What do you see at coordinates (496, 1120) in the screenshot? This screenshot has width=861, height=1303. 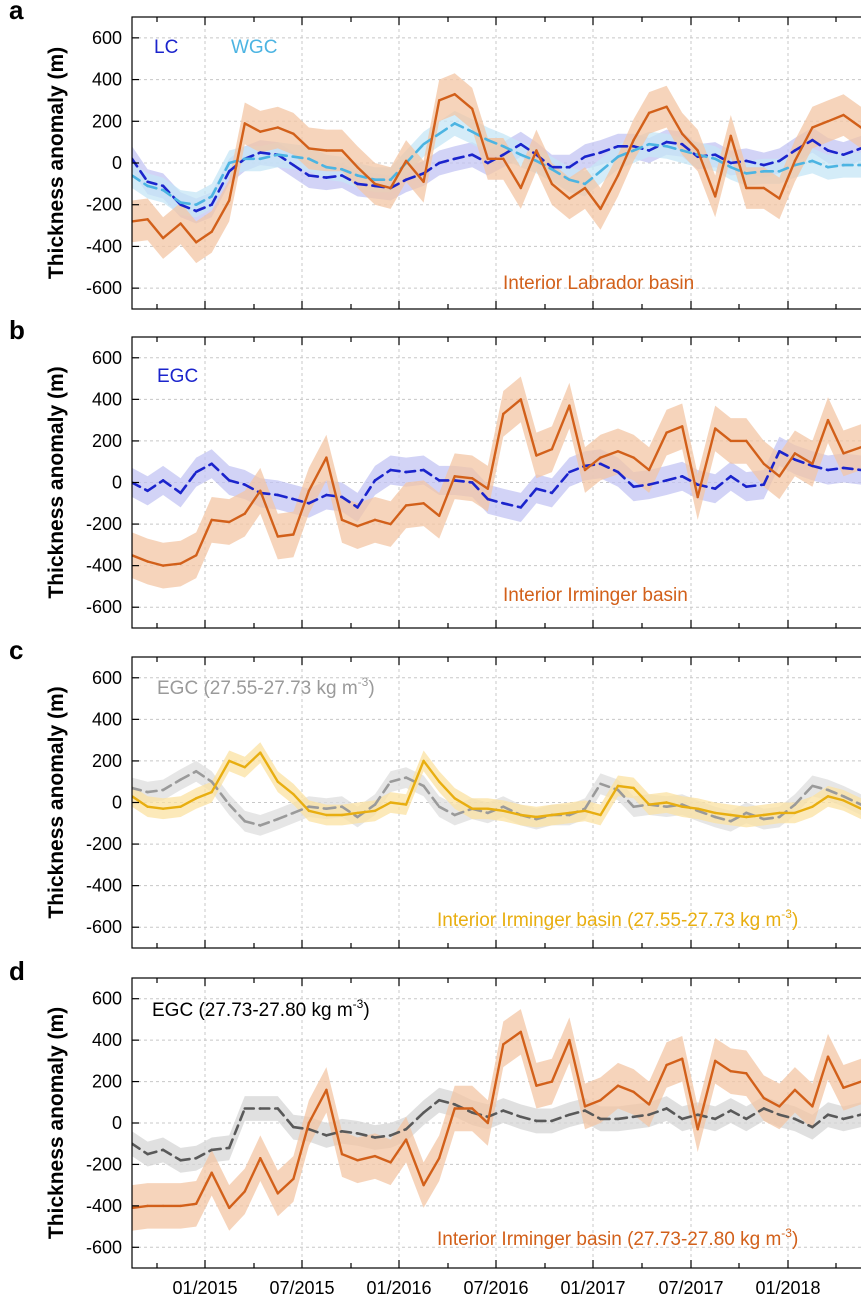 I see `plot-area-d` at bounding box center [496, 1120].